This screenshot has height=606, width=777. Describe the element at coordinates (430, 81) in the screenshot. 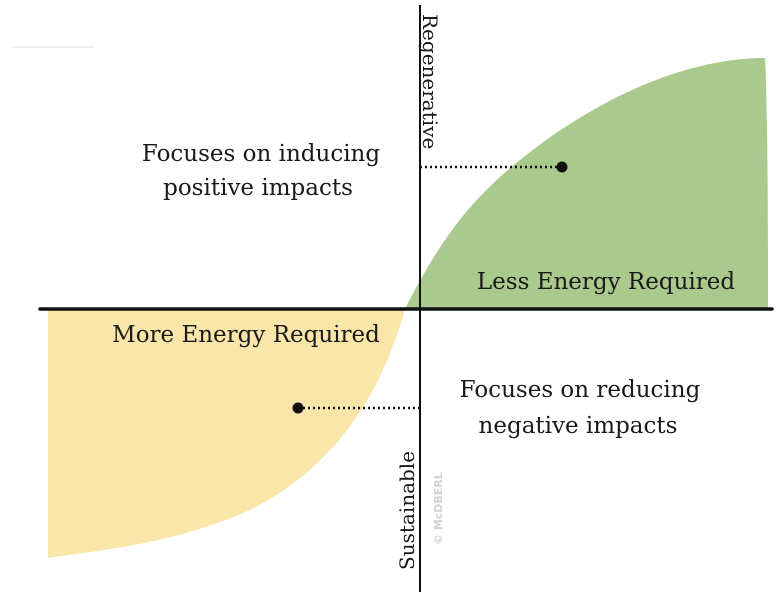

I see `axis-top-label: Regenerative` at that location.